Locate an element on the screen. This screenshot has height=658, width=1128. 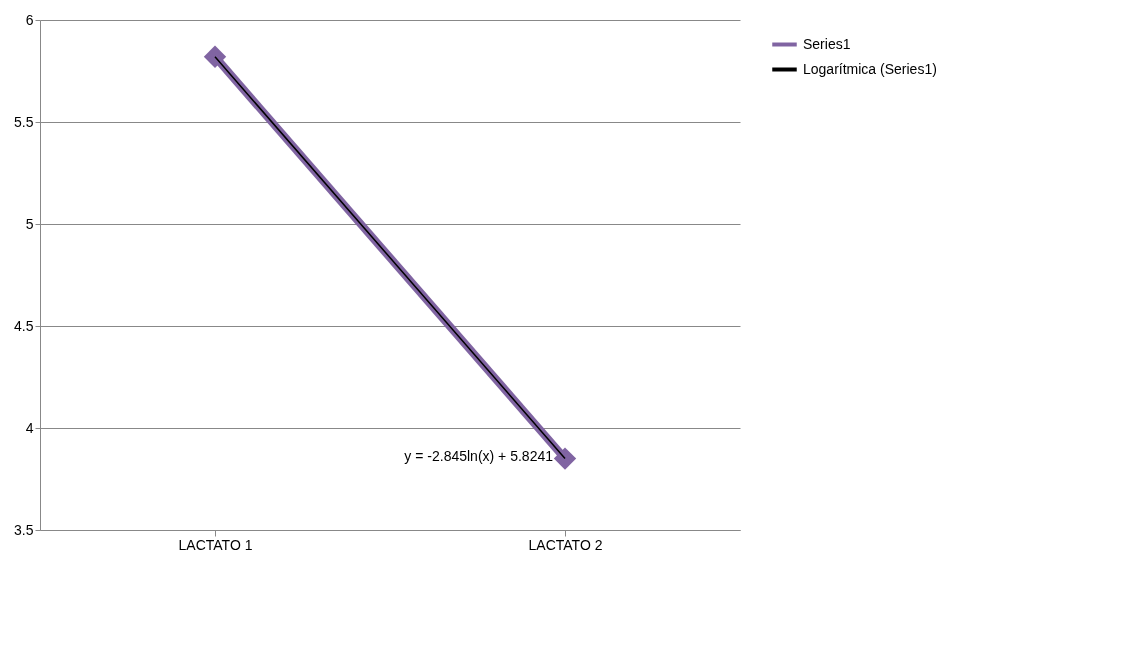
legend-label: Series1 is located at coordinates (827, 43).